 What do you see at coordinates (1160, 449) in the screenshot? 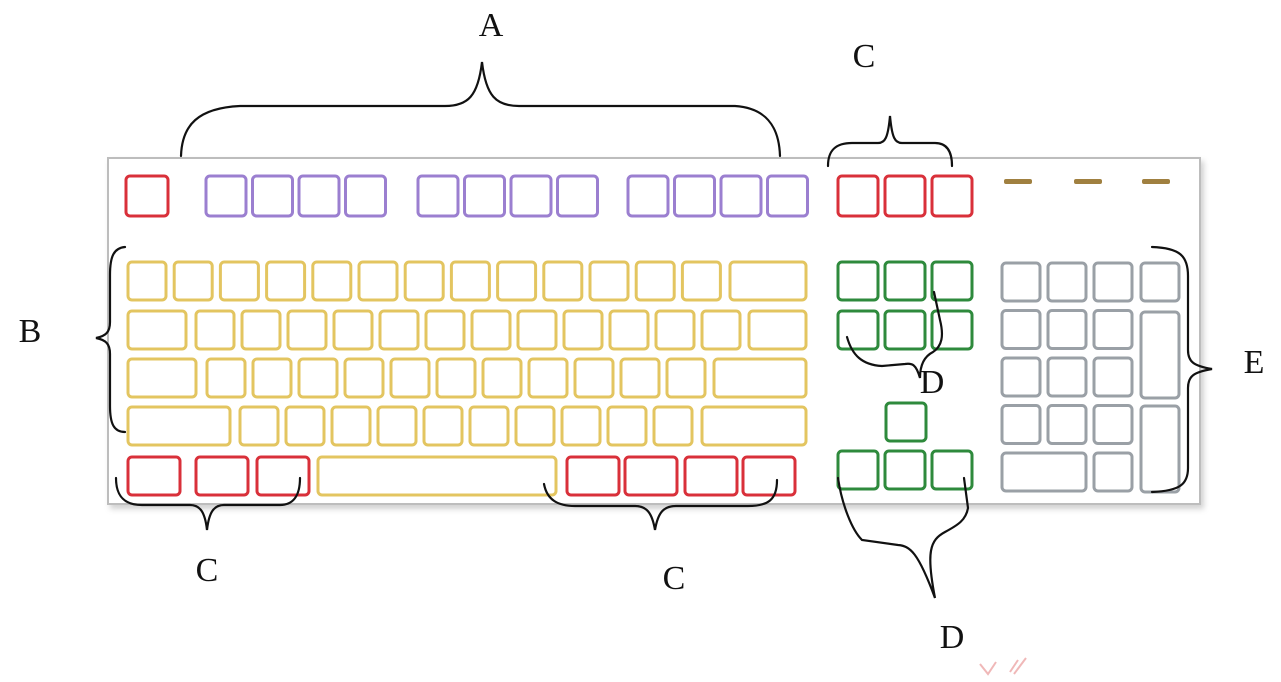
I see `numpad-enter-key` at bounding box center [1160, 449].